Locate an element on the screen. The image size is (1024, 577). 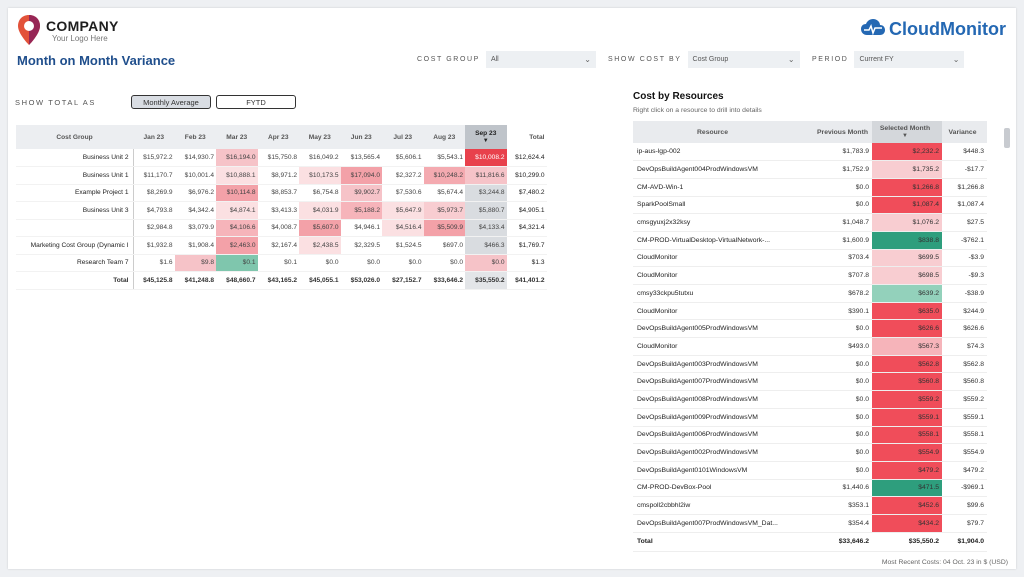
matrix-cell: $8,853.7 is located at coordinates (278, 193).